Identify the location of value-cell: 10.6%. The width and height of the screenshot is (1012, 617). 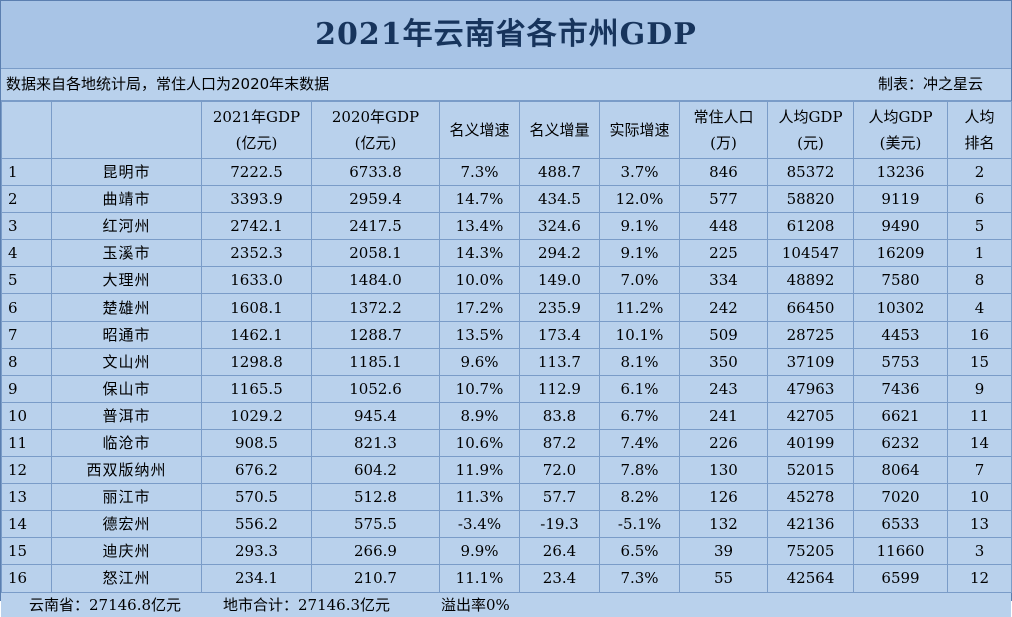
(479, 443).